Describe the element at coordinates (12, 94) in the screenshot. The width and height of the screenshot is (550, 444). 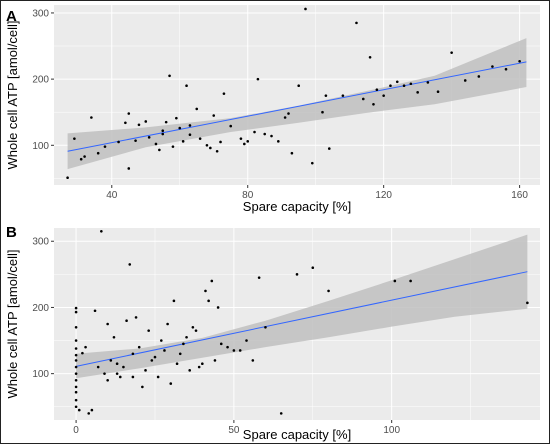
I see `y-axis-label: Whole cell ATP [amol/cell]` at that location.